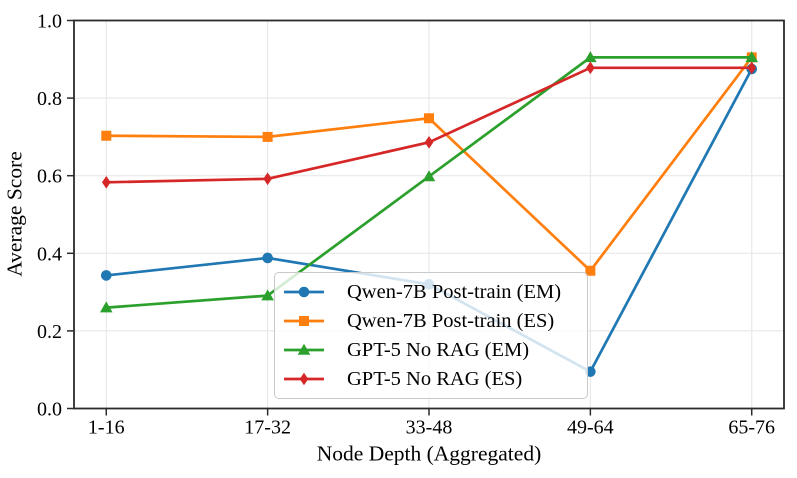 Image resolution: width=797 pixels, height=478 pixels. I want to click on legend-sample-line-triangle, so click(304, 349).